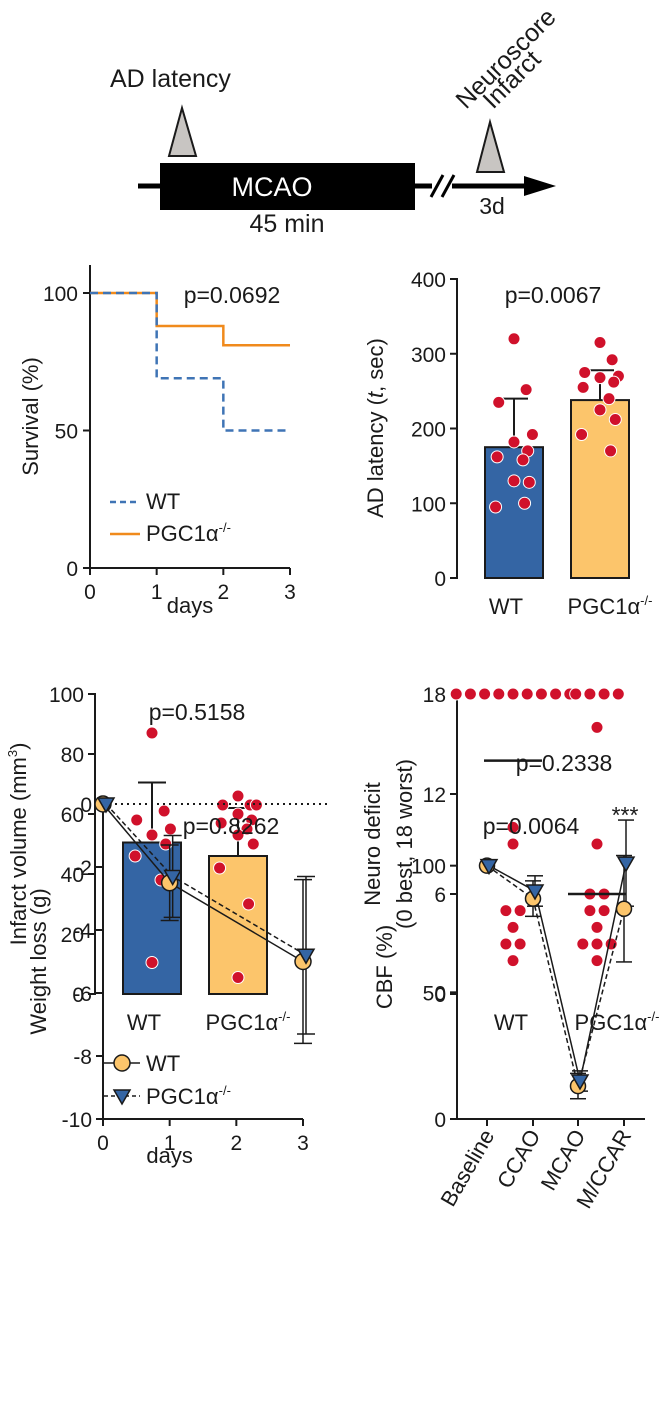 The height and width of the screenshot is (1410, 664). I want to click on survival-xtick-label: 1, so click(157, 592).